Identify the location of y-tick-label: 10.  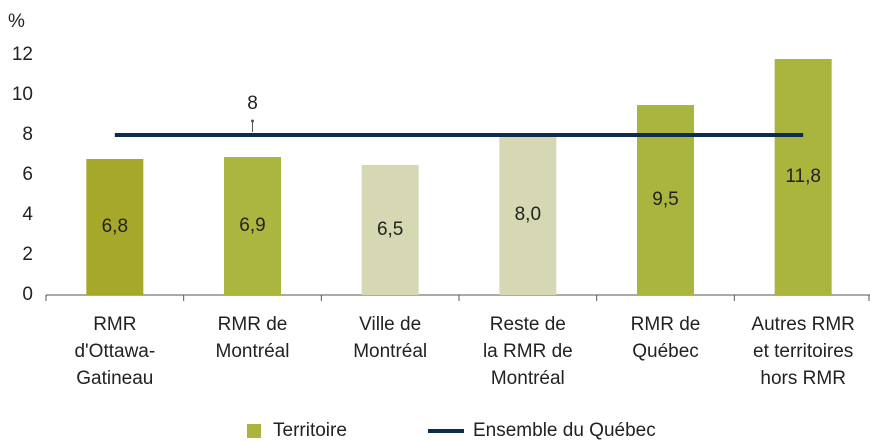
(22, 94).